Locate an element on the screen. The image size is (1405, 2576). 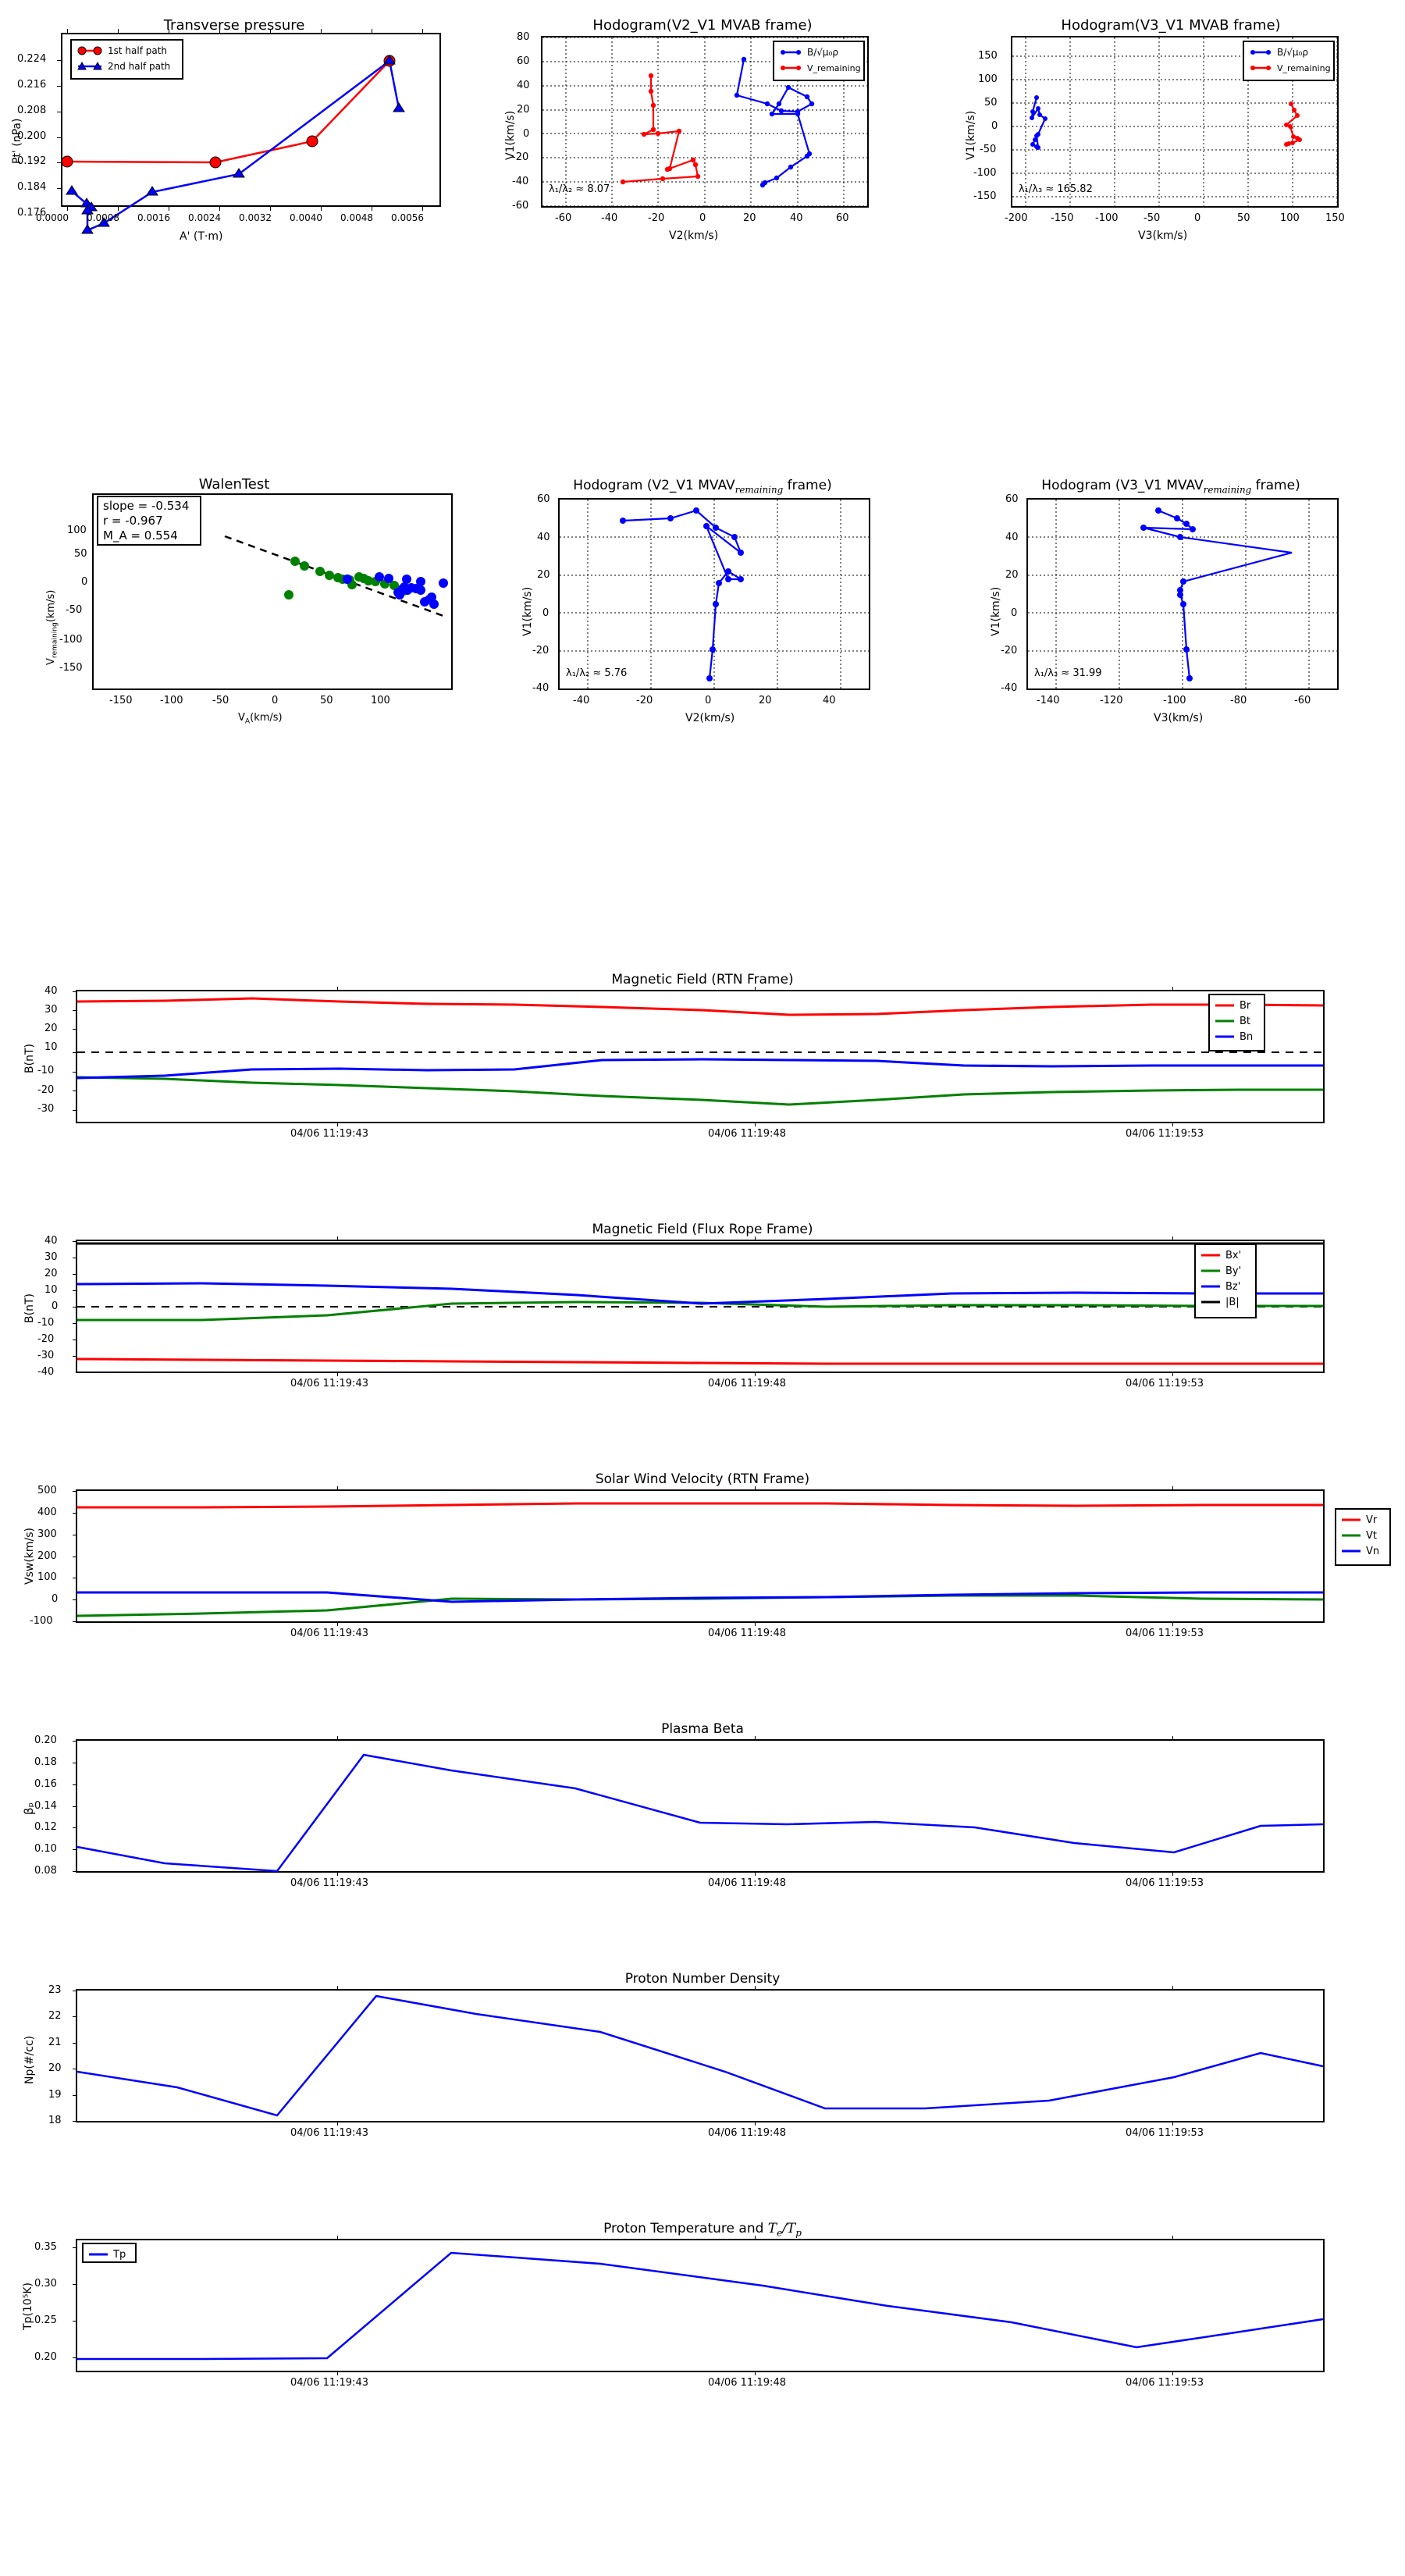
legend-line-vn is located at coordinates (1352, 1551).